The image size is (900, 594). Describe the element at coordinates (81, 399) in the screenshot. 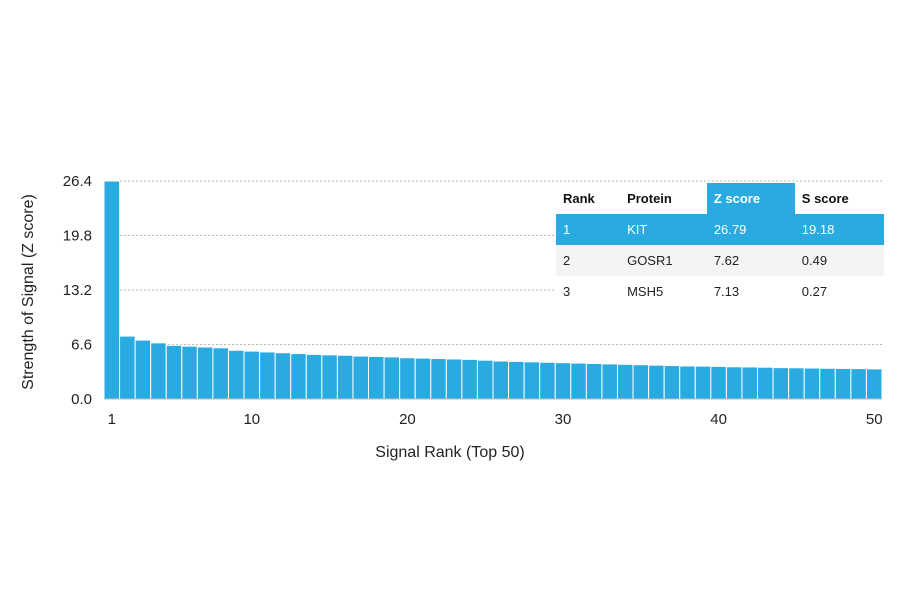

I see `y-tick-label: 0.0` at that location.